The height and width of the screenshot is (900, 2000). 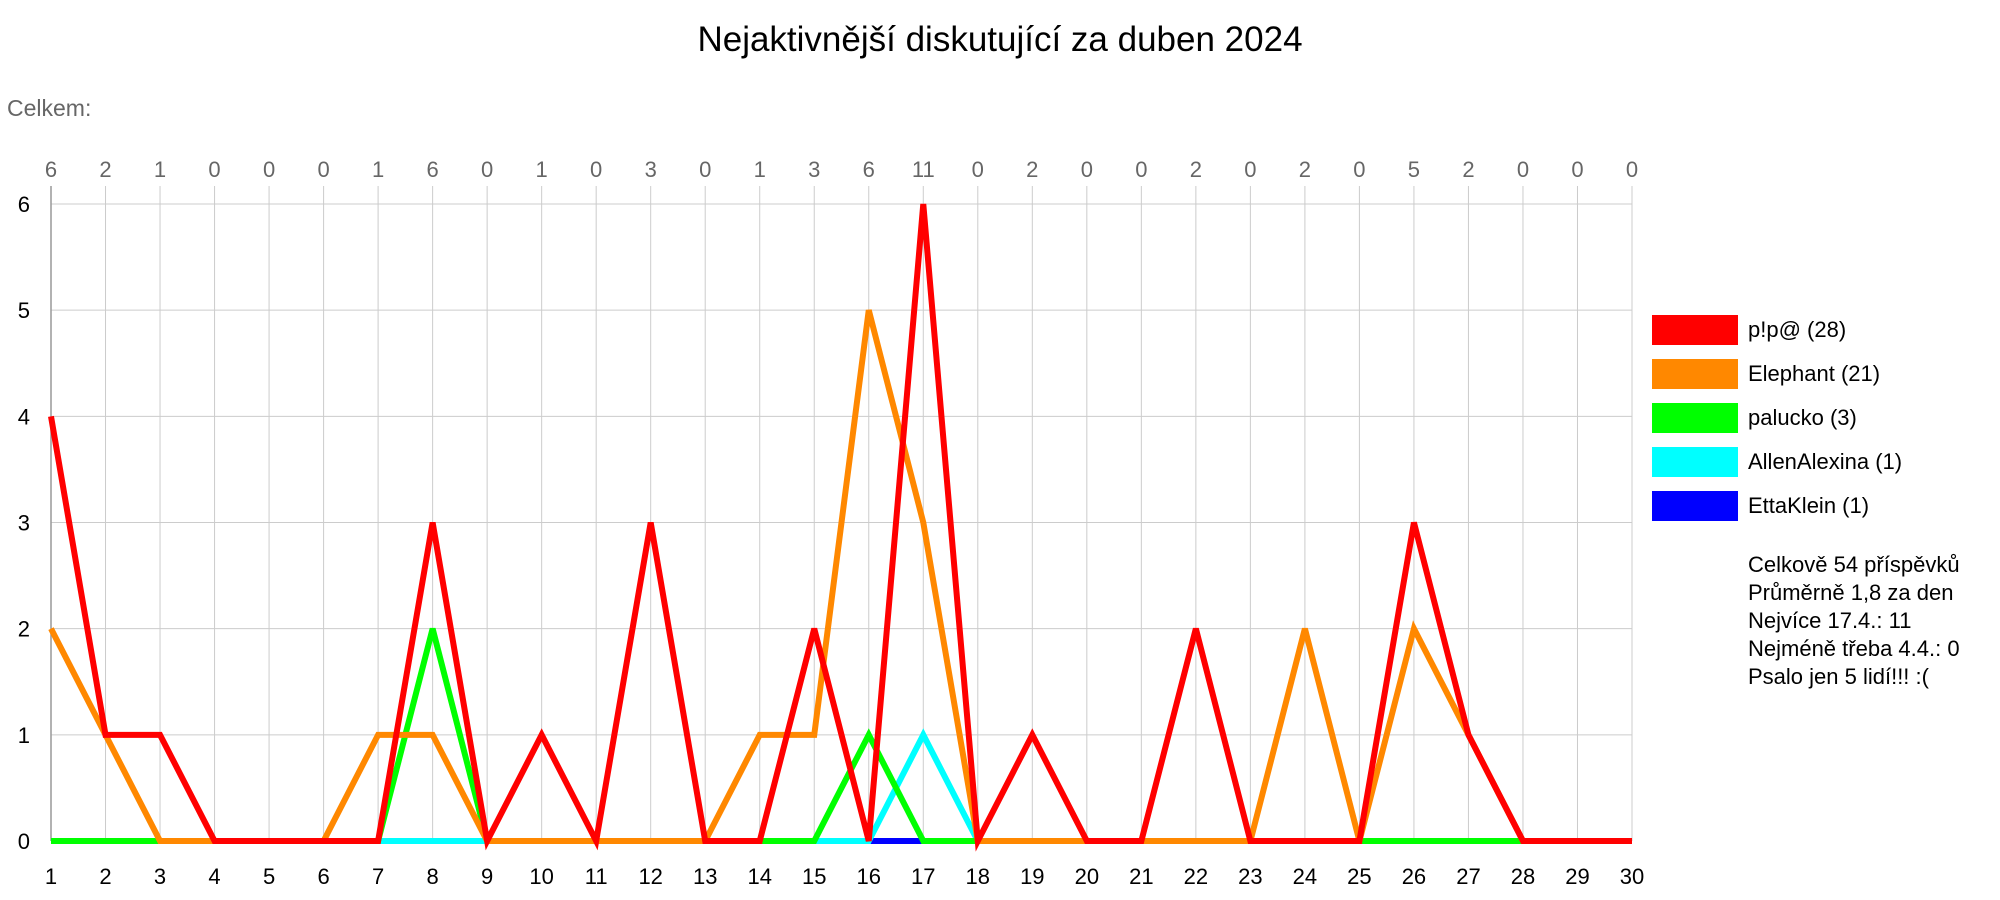 What do you see at coordinates (1851, 592) in the screenshot?
I see `stats-line: Průměrně 1,8 za den` at bounding box center [1851, 592].